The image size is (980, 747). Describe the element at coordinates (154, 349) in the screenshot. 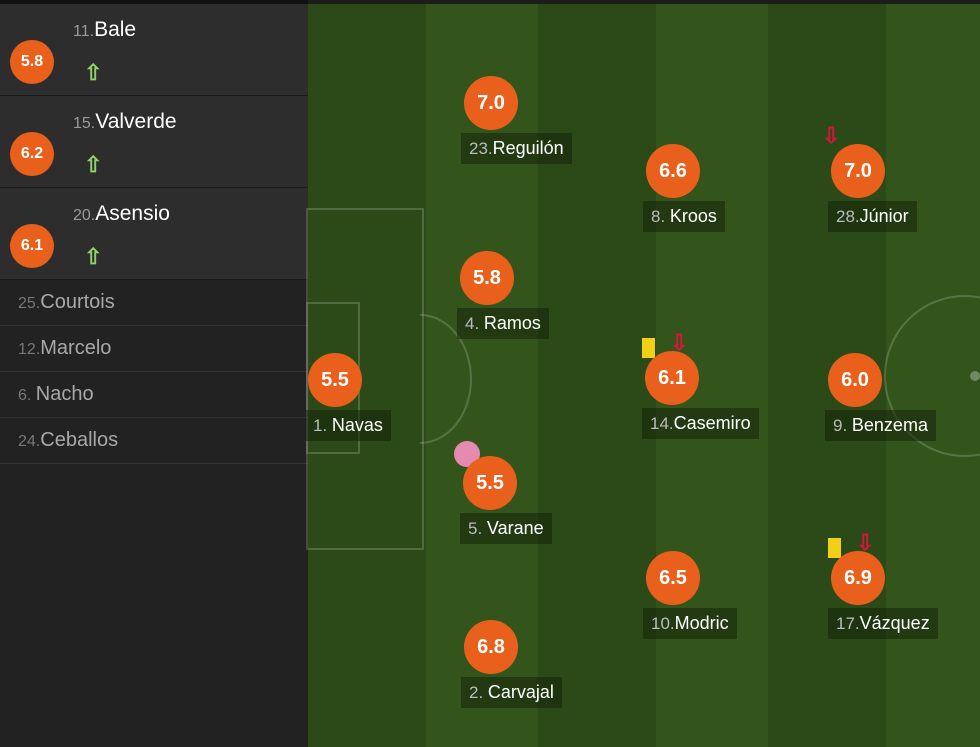

I see `bench-player: 12.Marcelo` at that location.